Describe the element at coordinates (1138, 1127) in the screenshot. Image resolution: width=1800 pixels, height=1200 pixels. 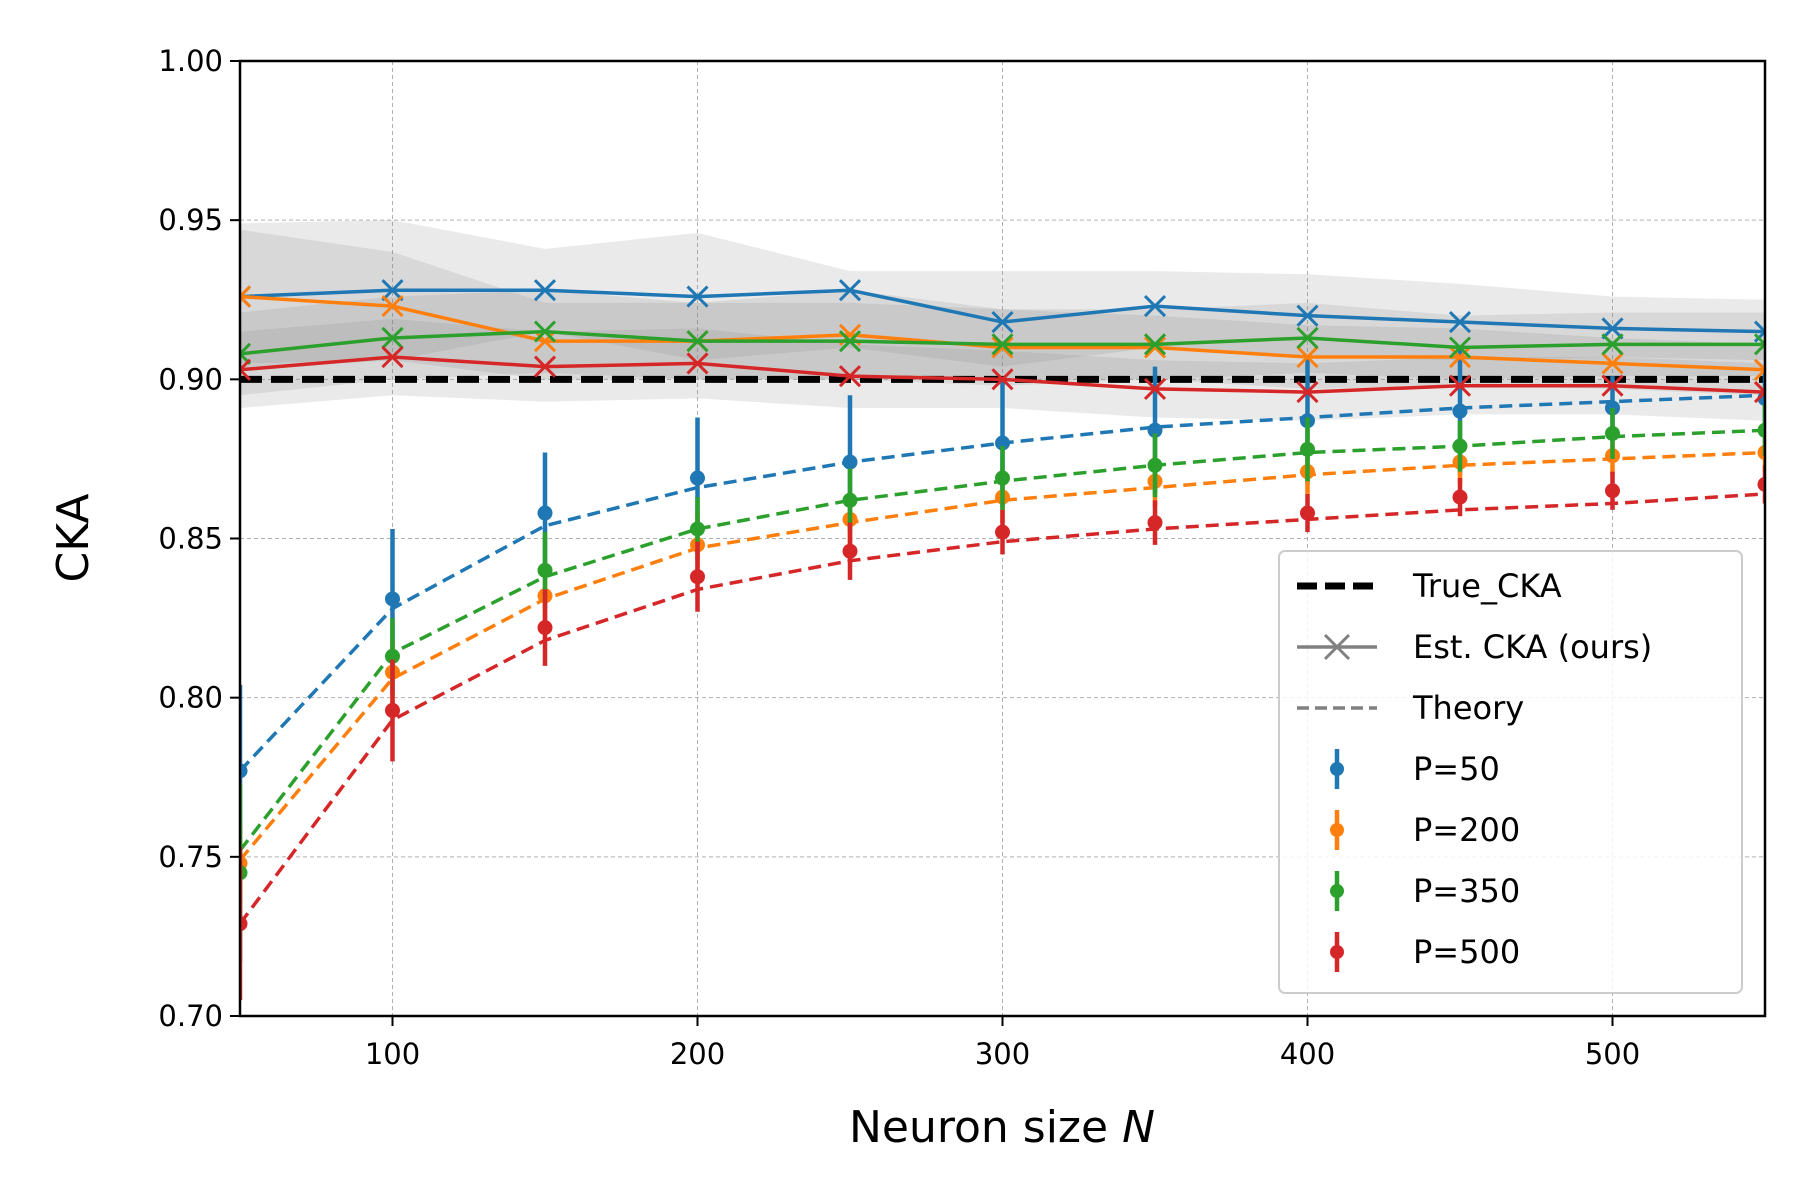
I see `x-axis-title-var: N` at that location.